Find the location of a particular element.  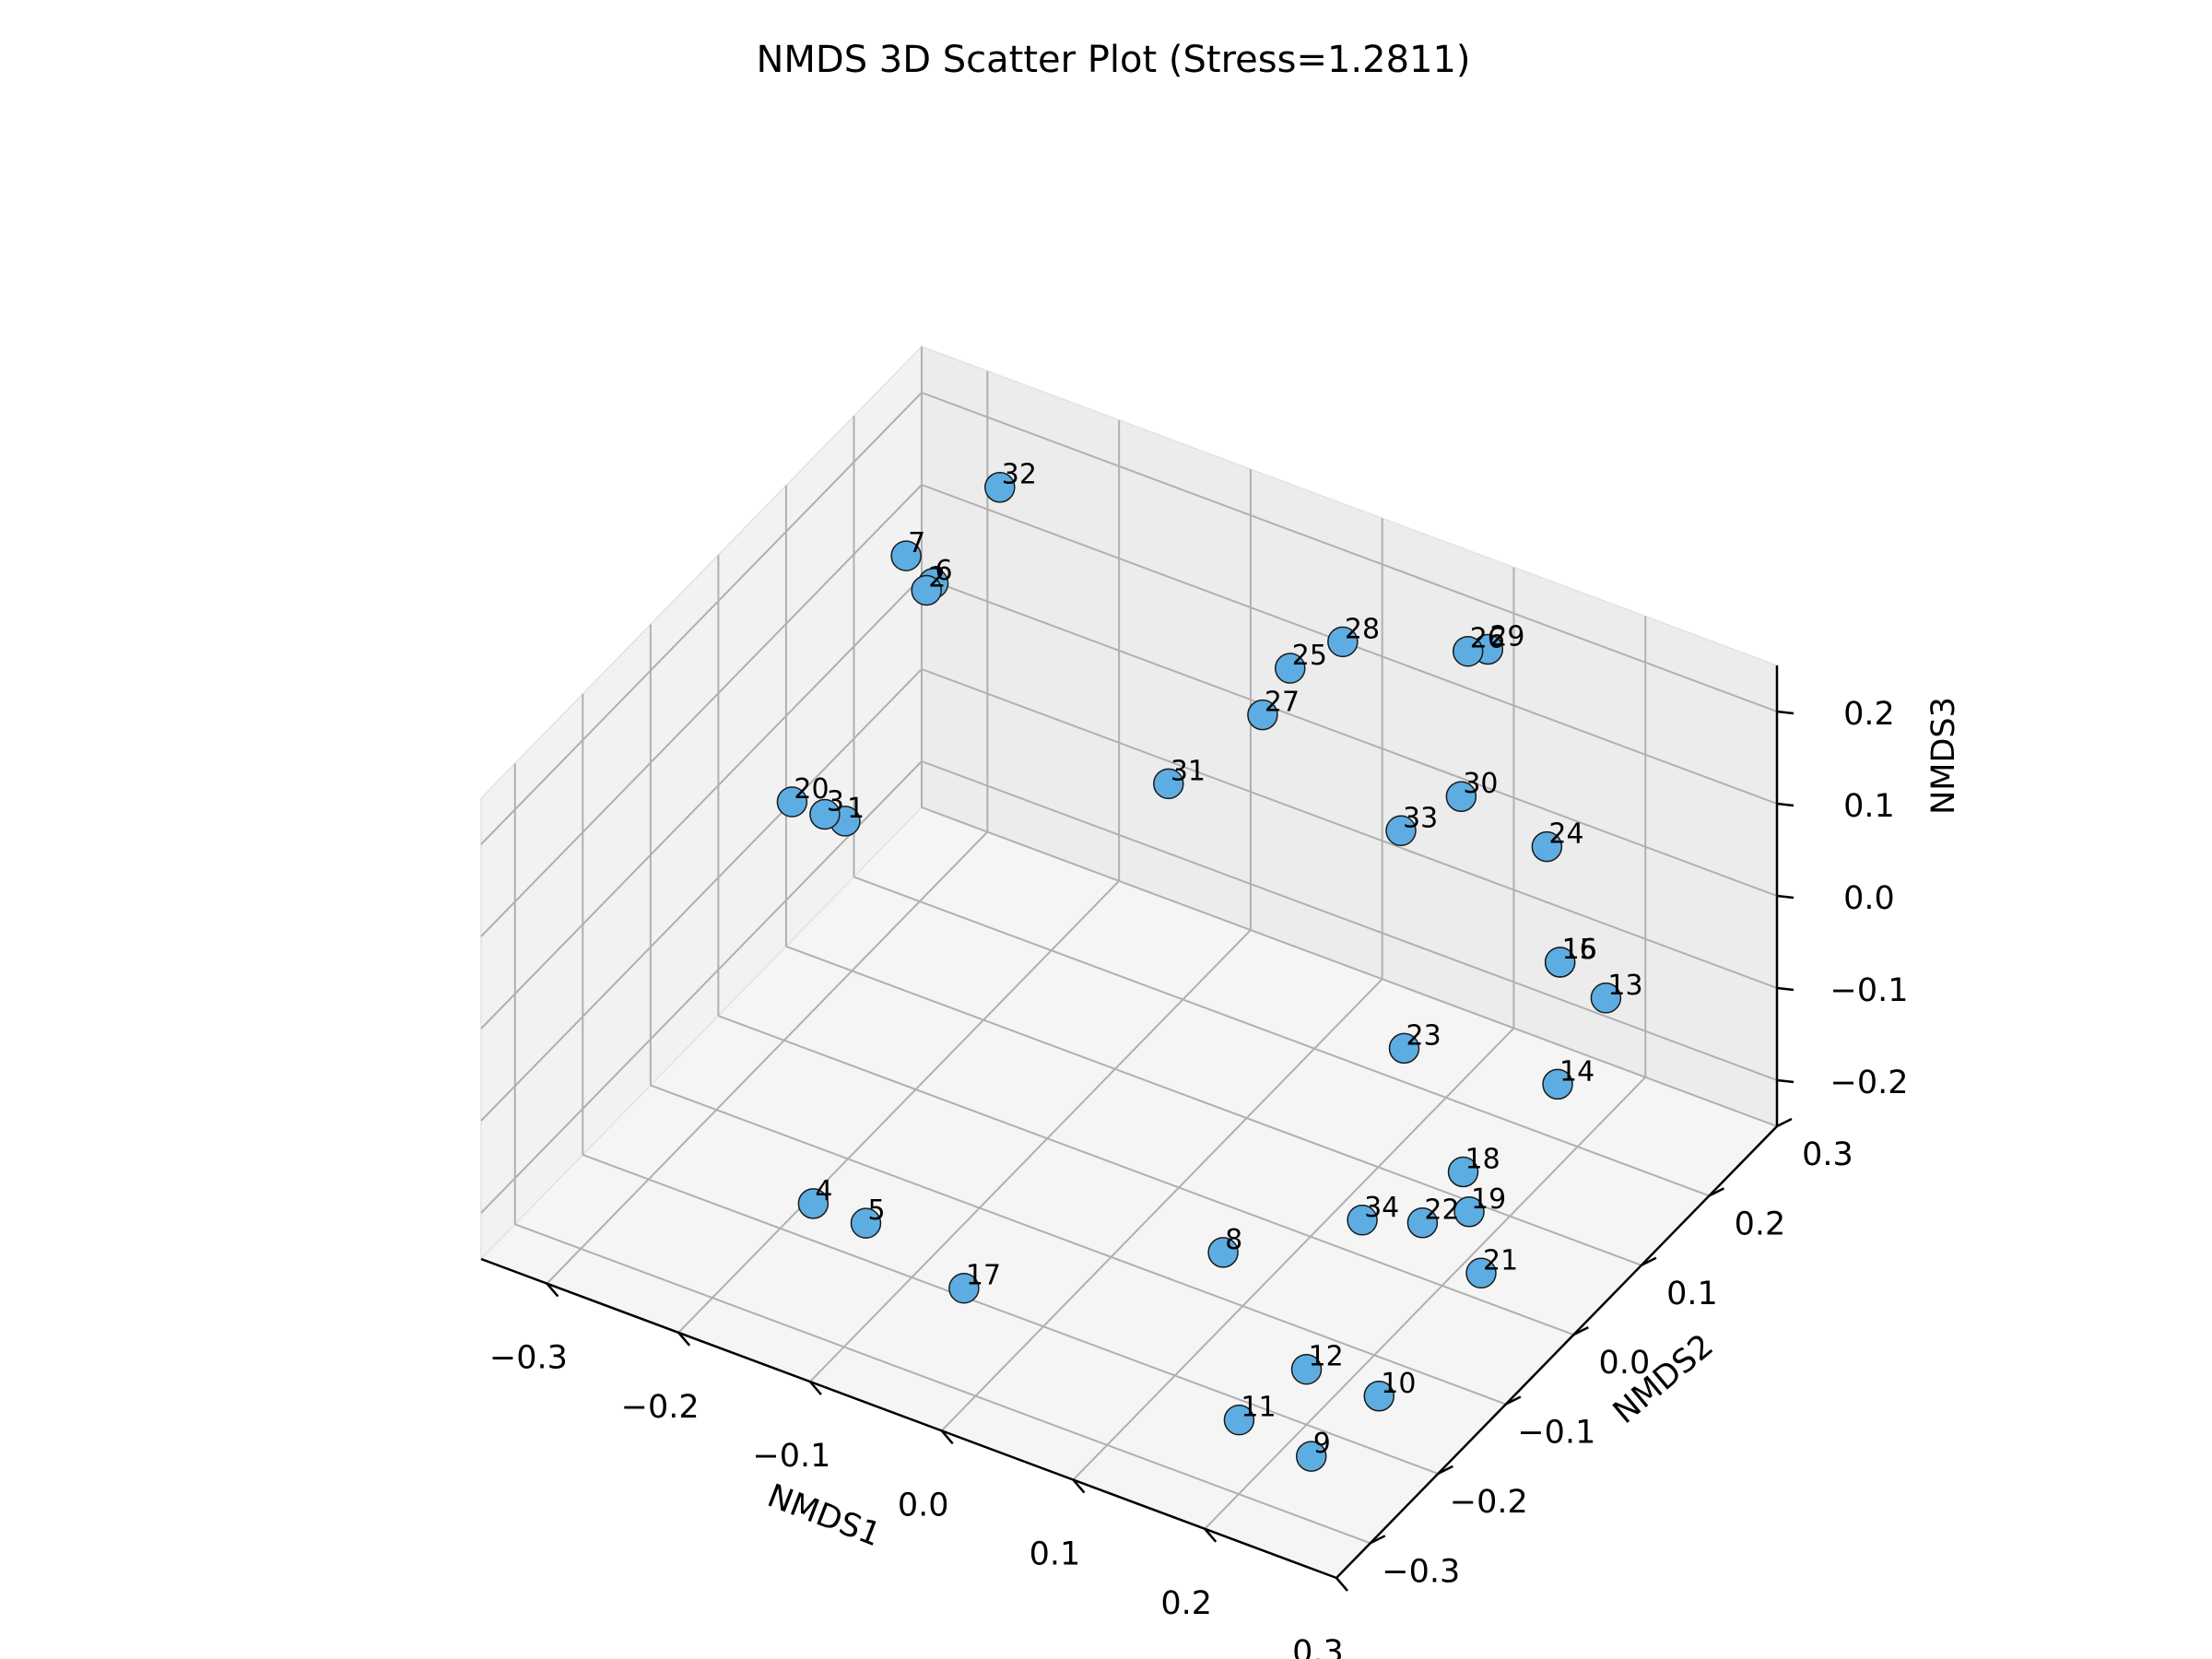

x-tick-label: −0.1 is located at coordinates (791, 1456).